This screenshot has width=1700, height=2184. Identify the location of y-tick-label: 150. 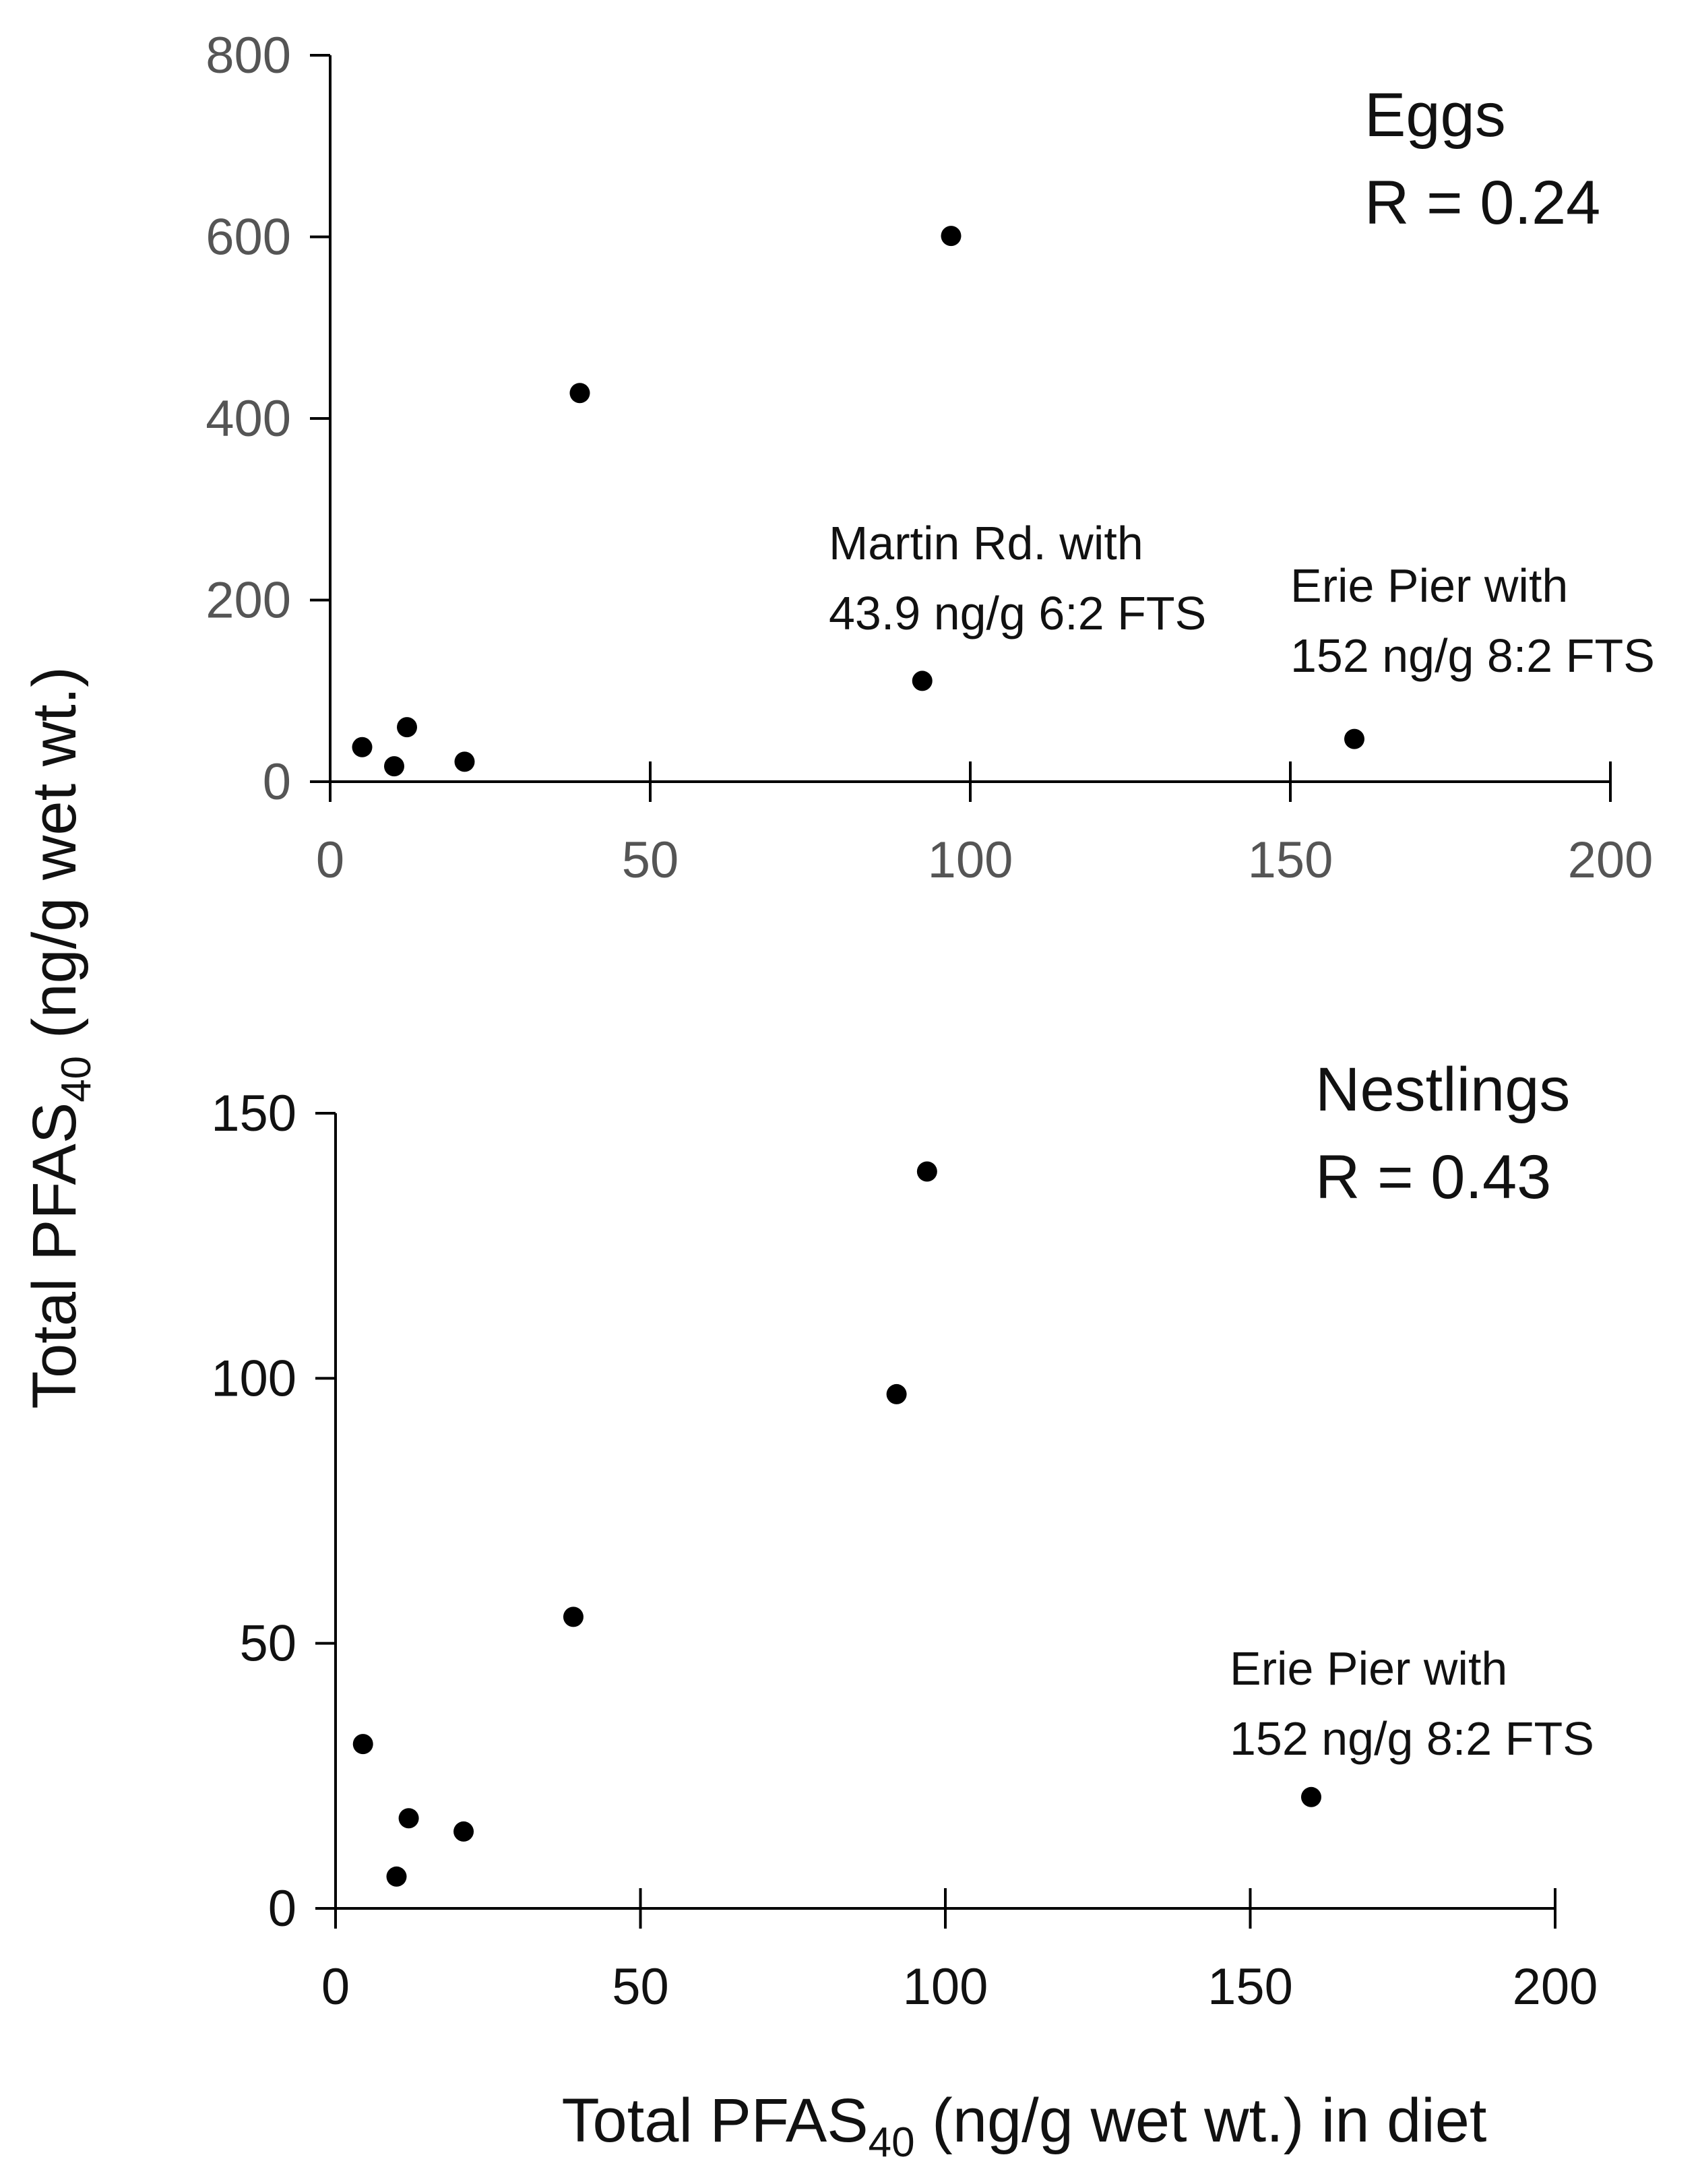
(253, 1113).